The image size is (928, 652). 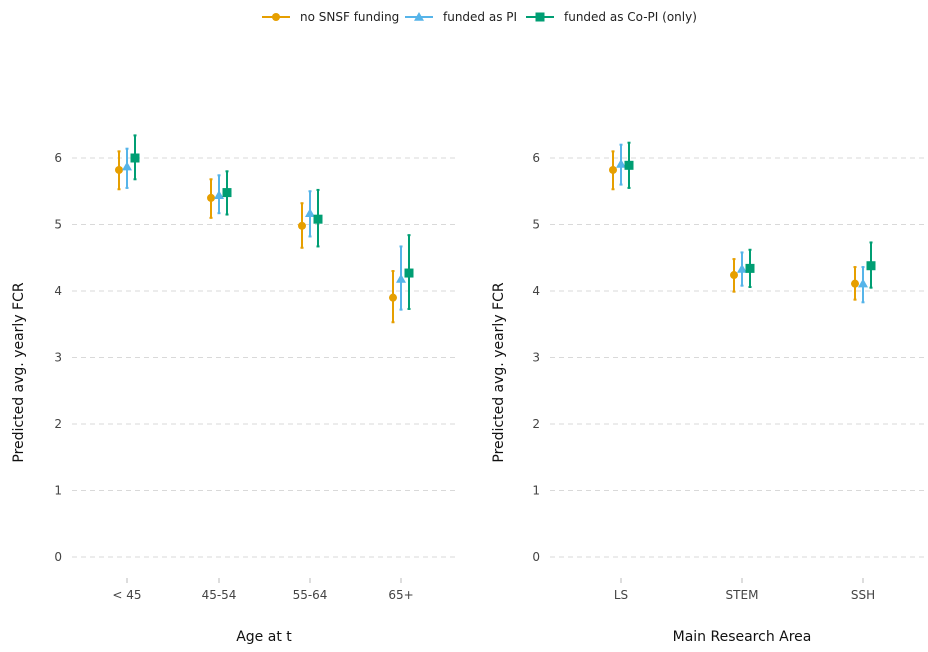 I want to click on x-axis-title: Age at t, so click(x=264, y=637).